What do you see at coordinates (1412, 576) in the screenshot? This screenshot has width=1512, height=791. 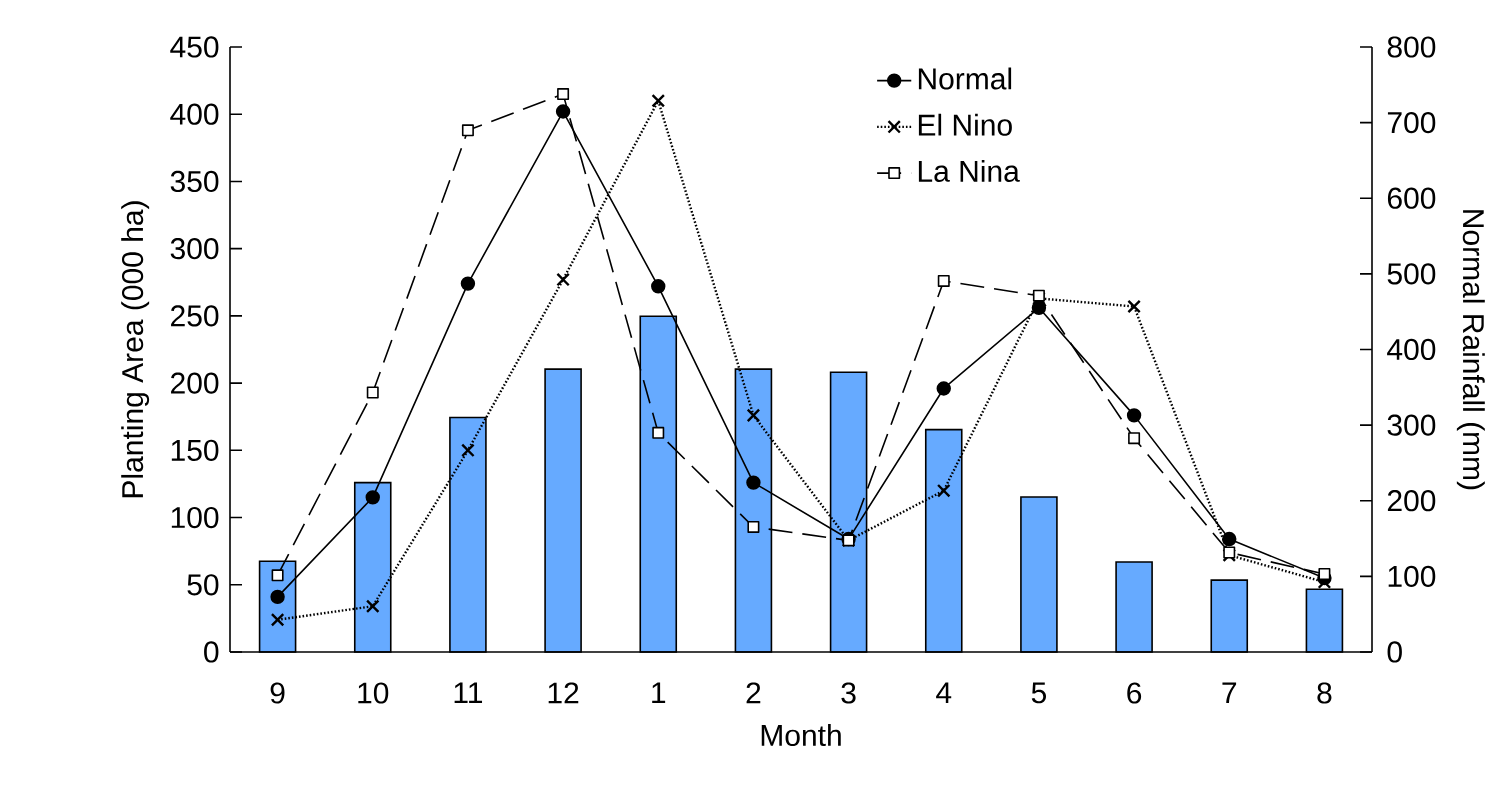 I see `y2-tick-label: 100` at bounding box center [1412, 576].